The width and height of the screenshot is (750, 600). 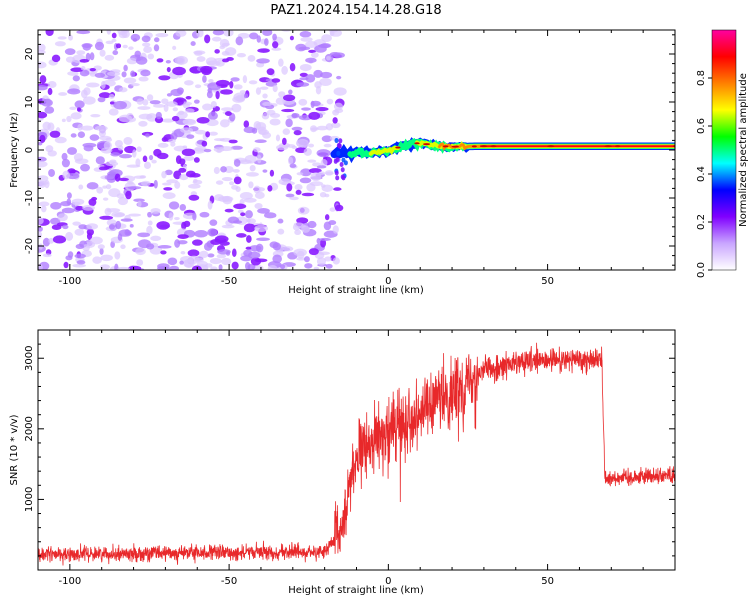 I want to click on colorbar-gradient, so click(x=724, y=150).